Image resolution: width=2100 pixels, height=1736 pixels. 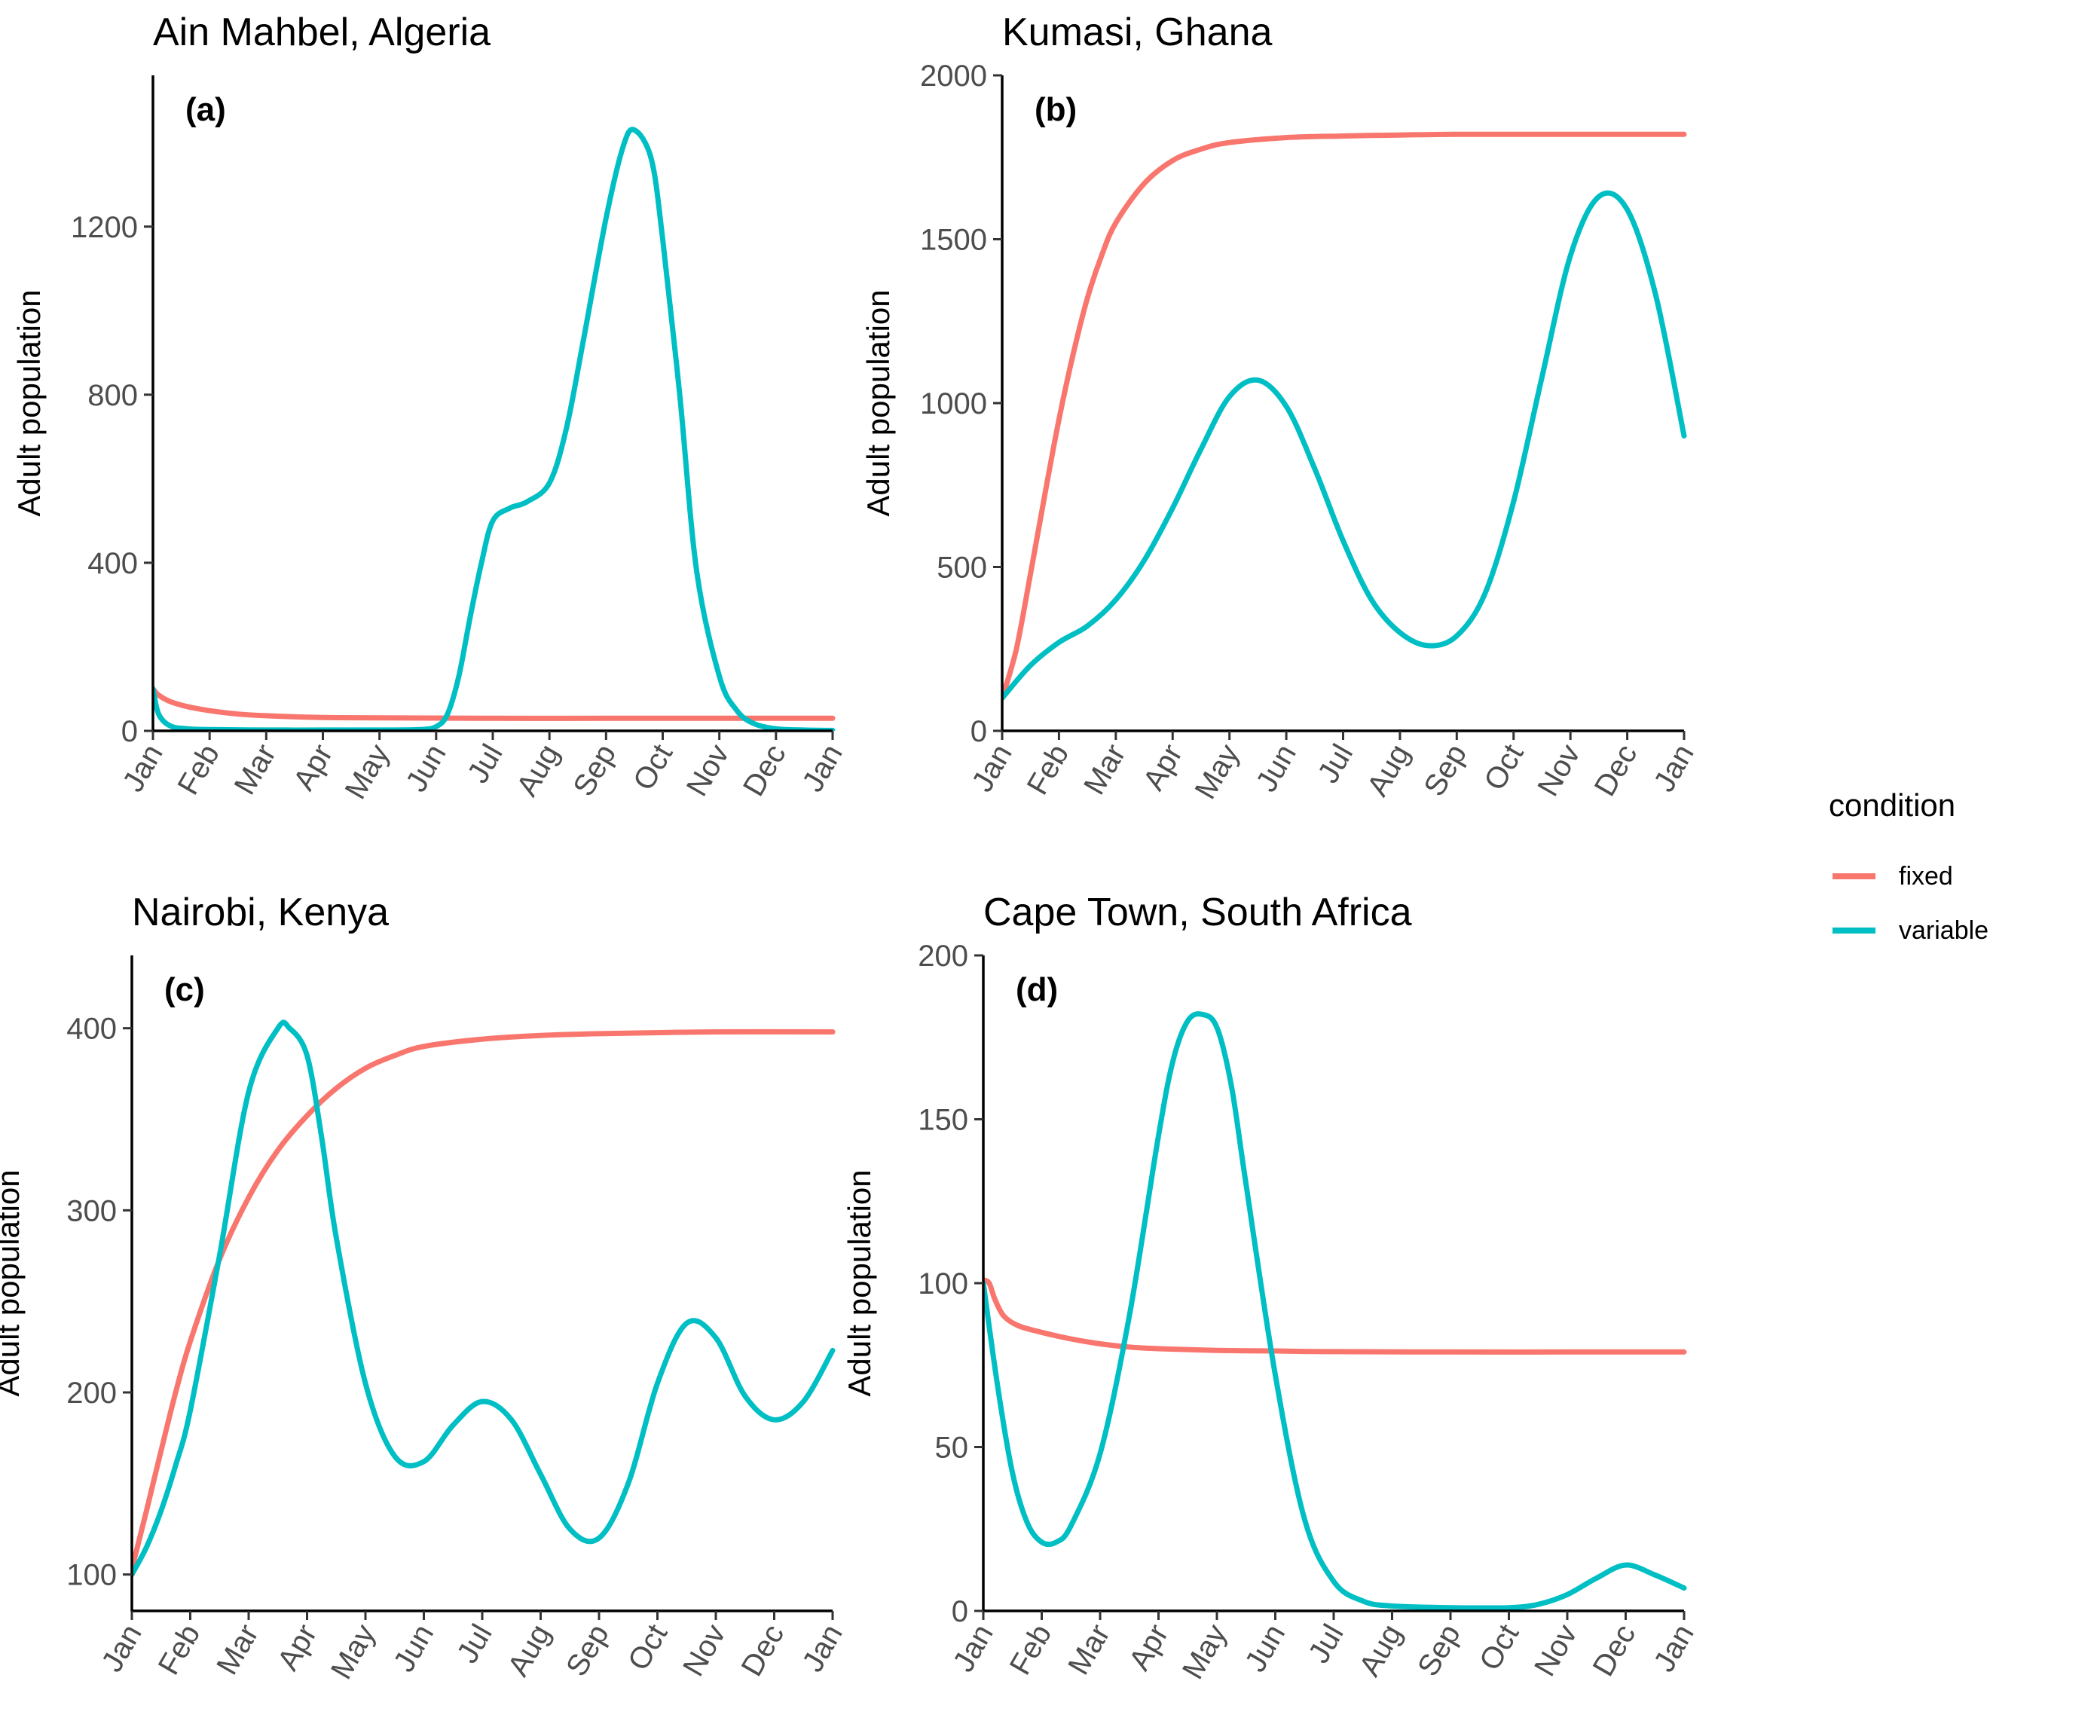 I want to click on panel-tag: (b), so click(x=1056, y=109).